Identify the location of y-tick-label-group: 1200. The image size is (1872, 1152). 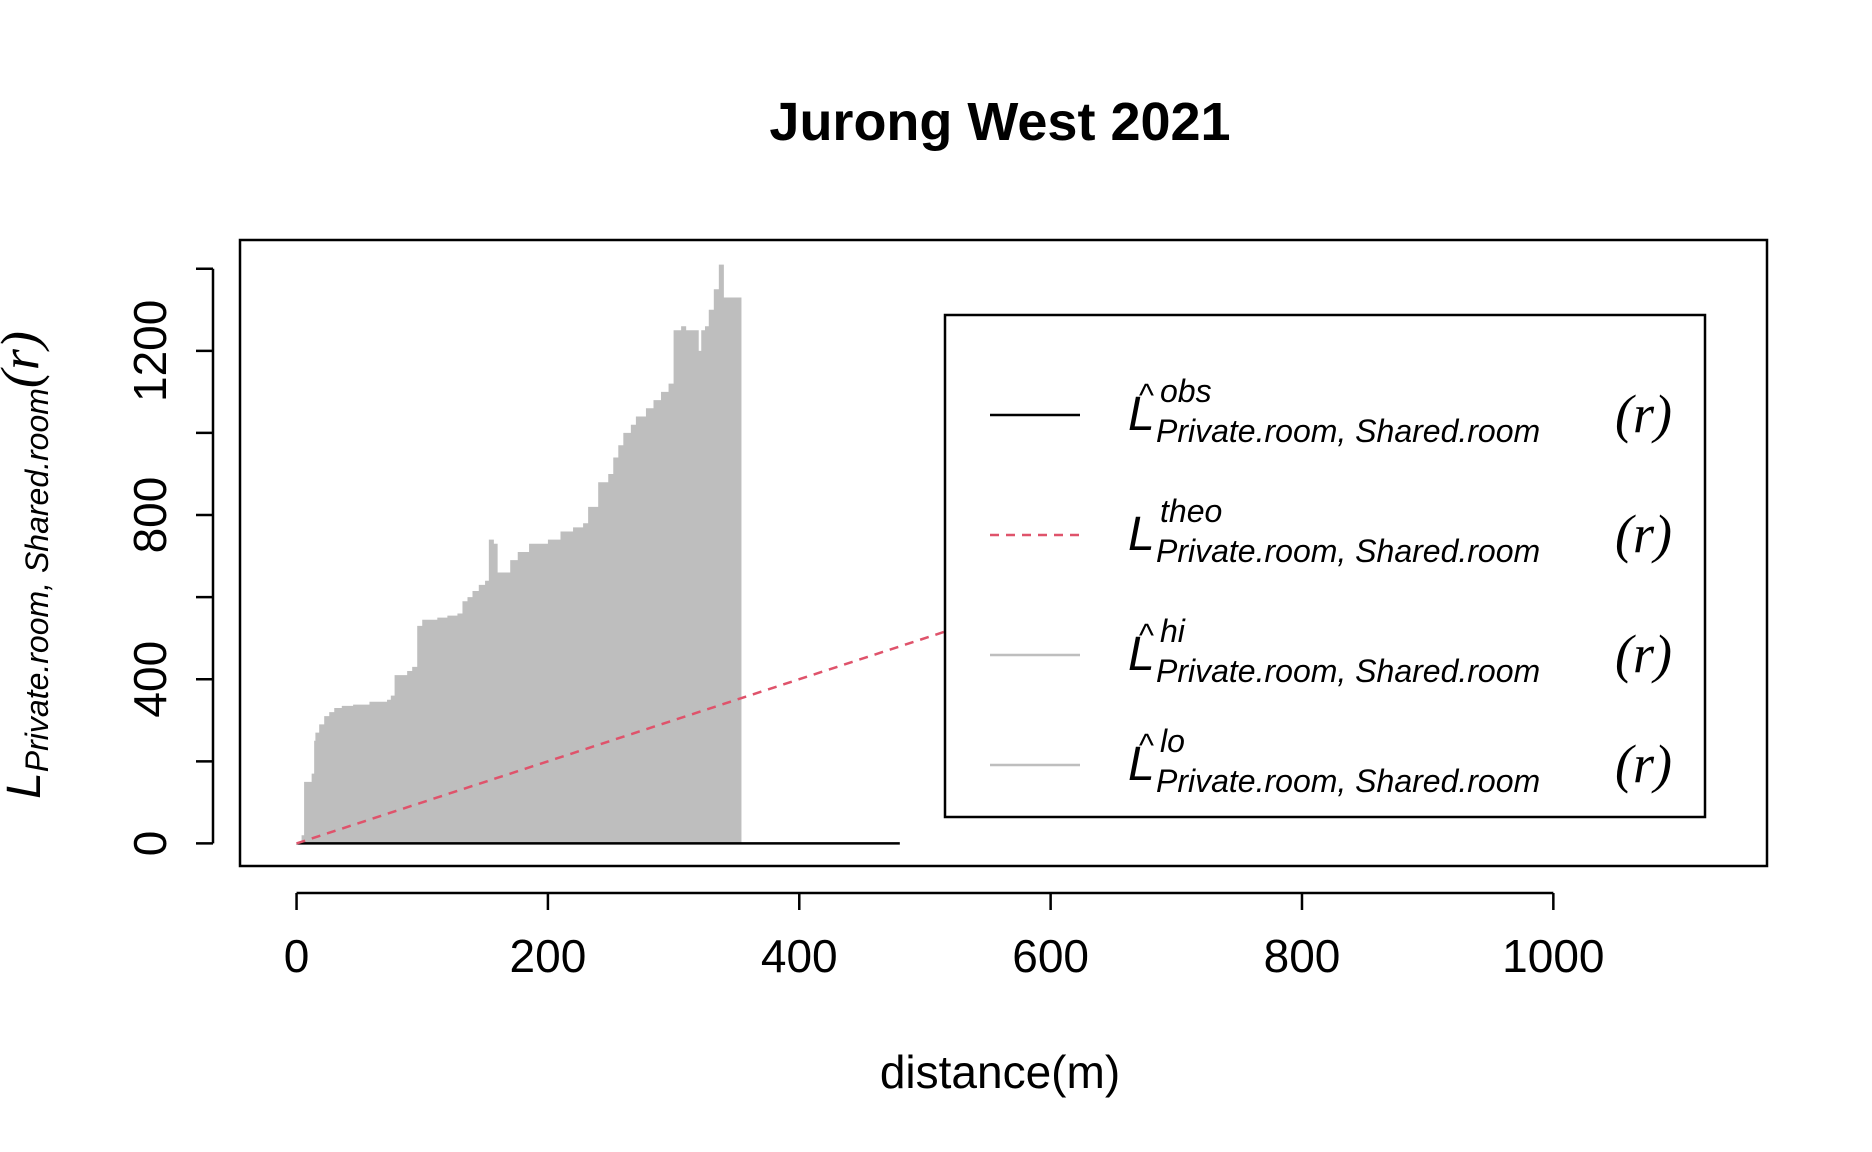
(150, 351).